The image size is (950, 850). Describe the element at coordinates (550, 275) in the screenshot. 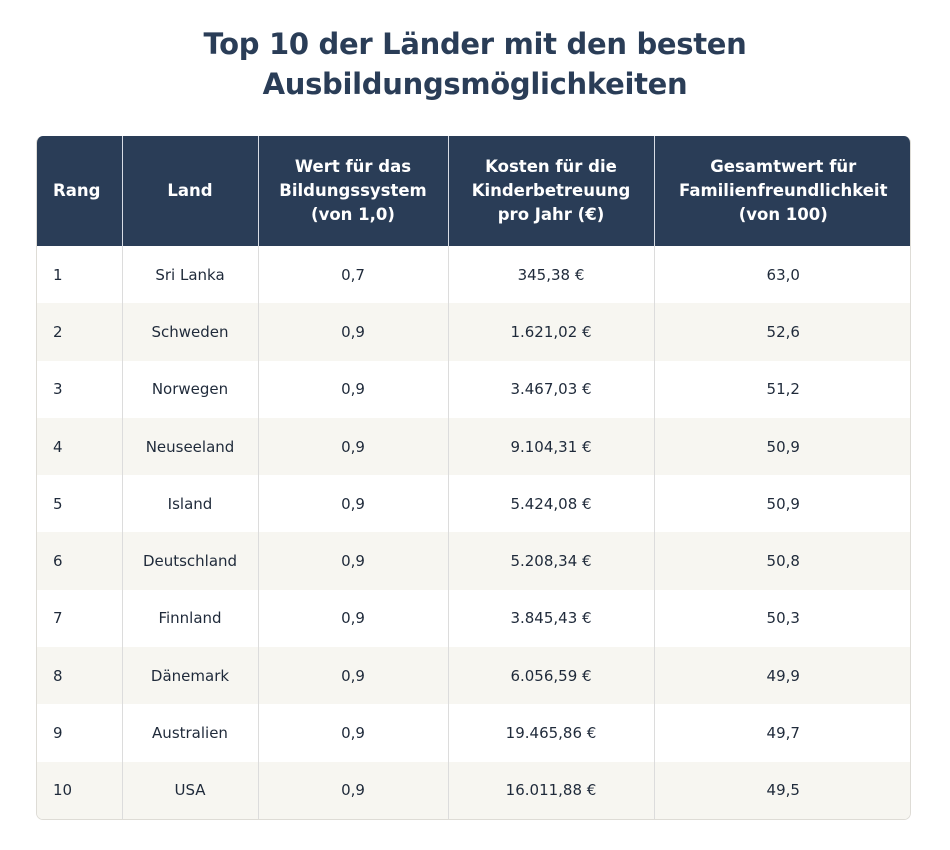

I see `cell-childcare-cost: 345,38 €` at that location.